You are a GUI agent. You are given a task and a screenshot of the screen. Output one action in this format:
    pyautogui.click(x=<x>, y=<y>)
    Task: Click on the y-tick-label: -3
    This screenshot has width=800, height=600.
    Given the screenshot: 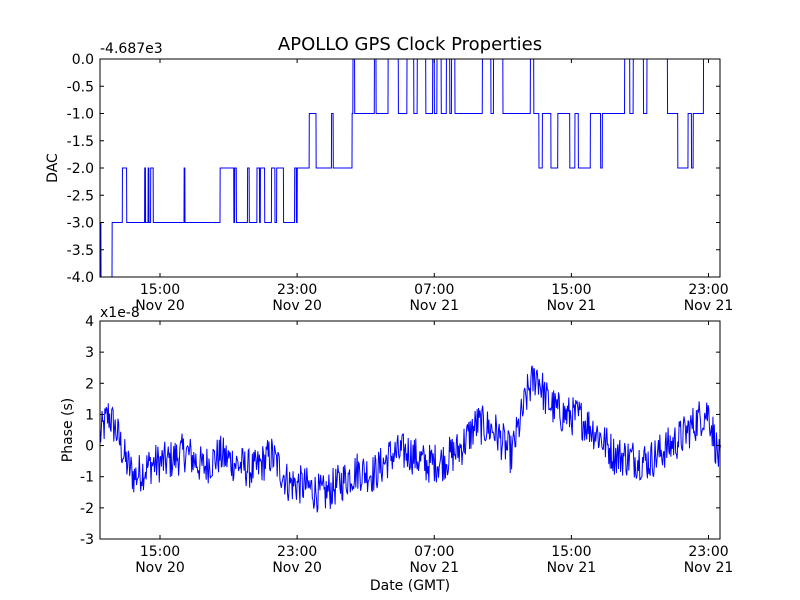 What is the action you would take?
    pyautogui.click(x=87, y=540)
    